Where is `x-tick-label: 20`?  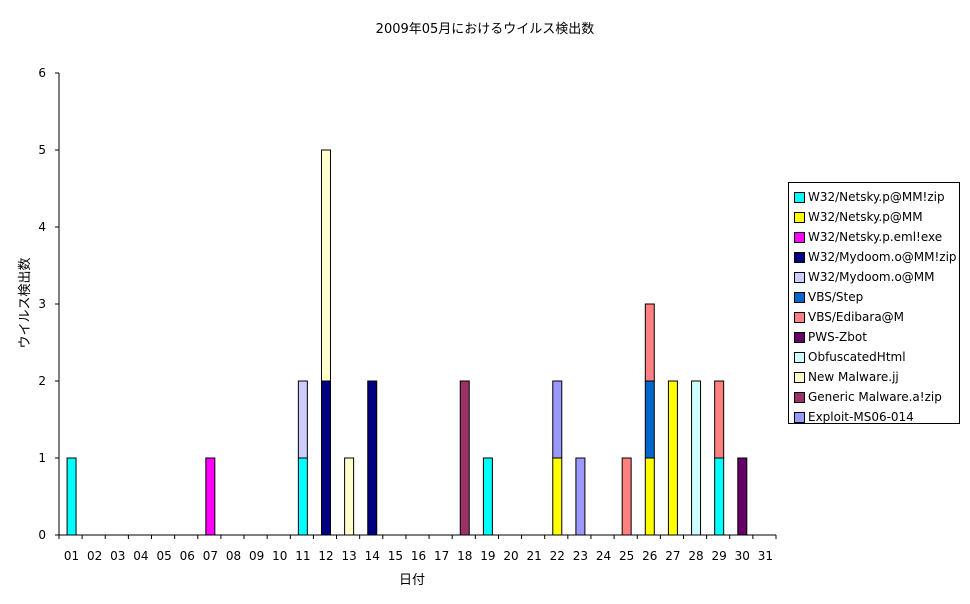
x-tick-label: 20 is located at coordinates (510, 556).